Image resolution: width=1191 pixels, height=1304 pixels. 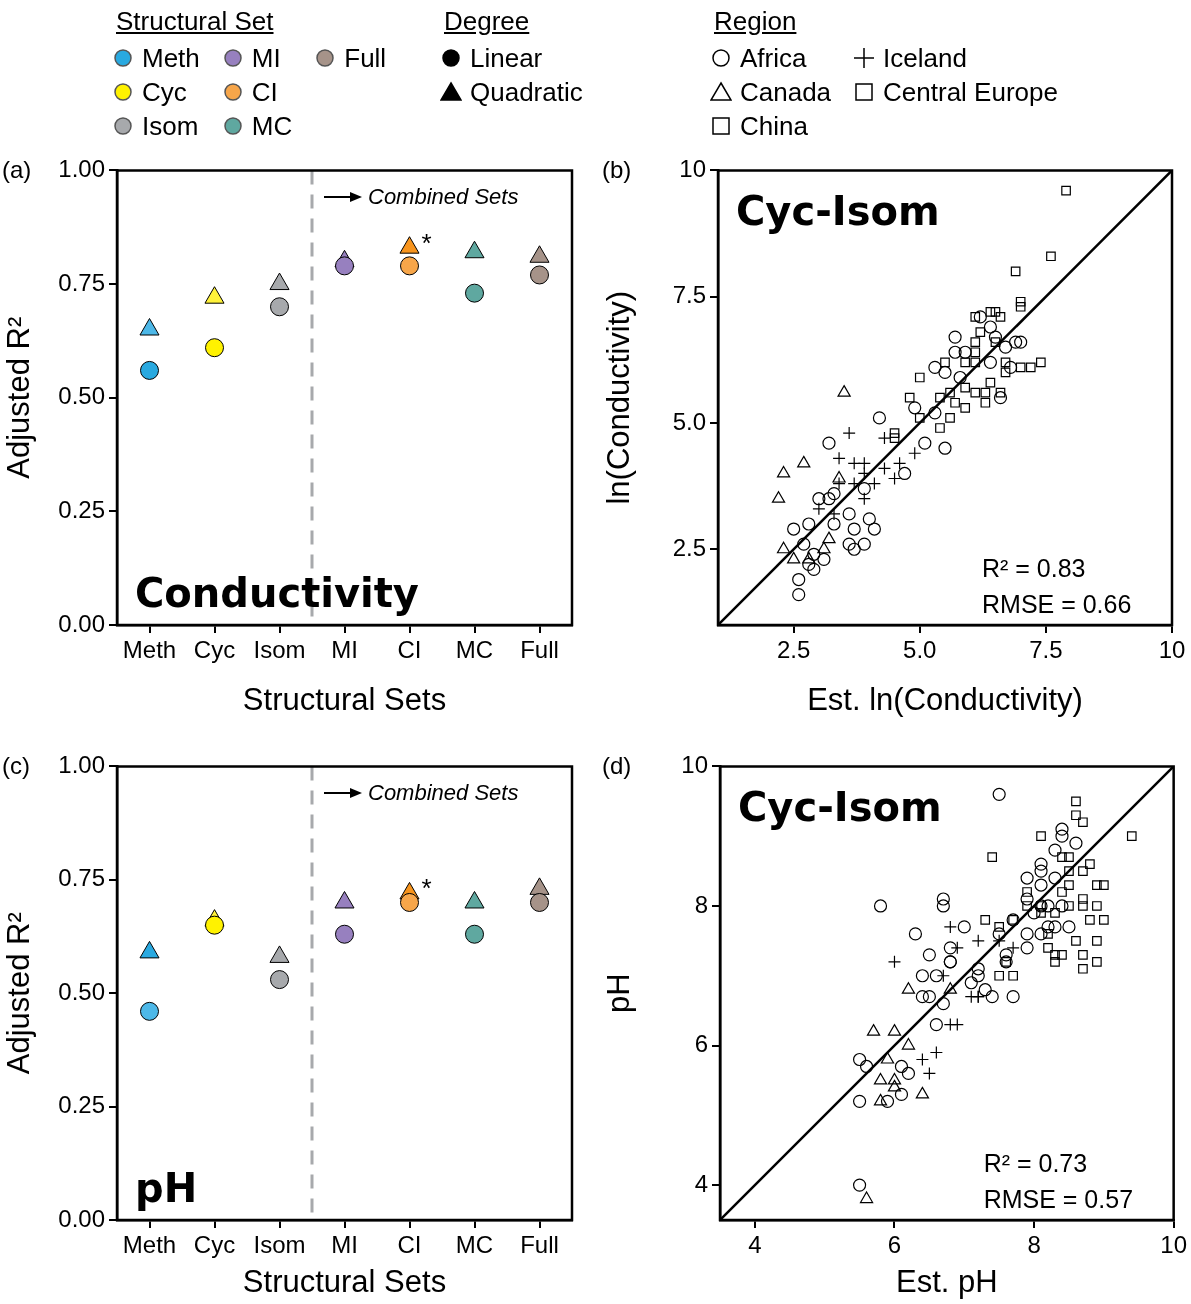 What do you see at coordinates (689, 421) in the screenshot?
I see `y-tick-label: 5.0` at bounding box center [689, 421].